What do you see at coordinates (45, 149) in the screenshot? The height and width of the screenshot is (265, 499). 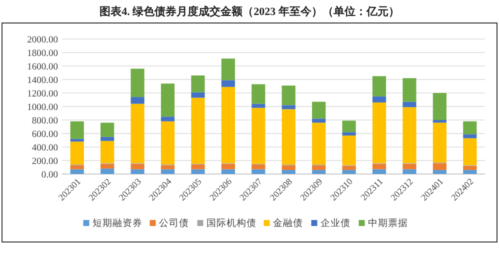 I see `y-tick-label: 400.00` at bounding box center [45, 149].